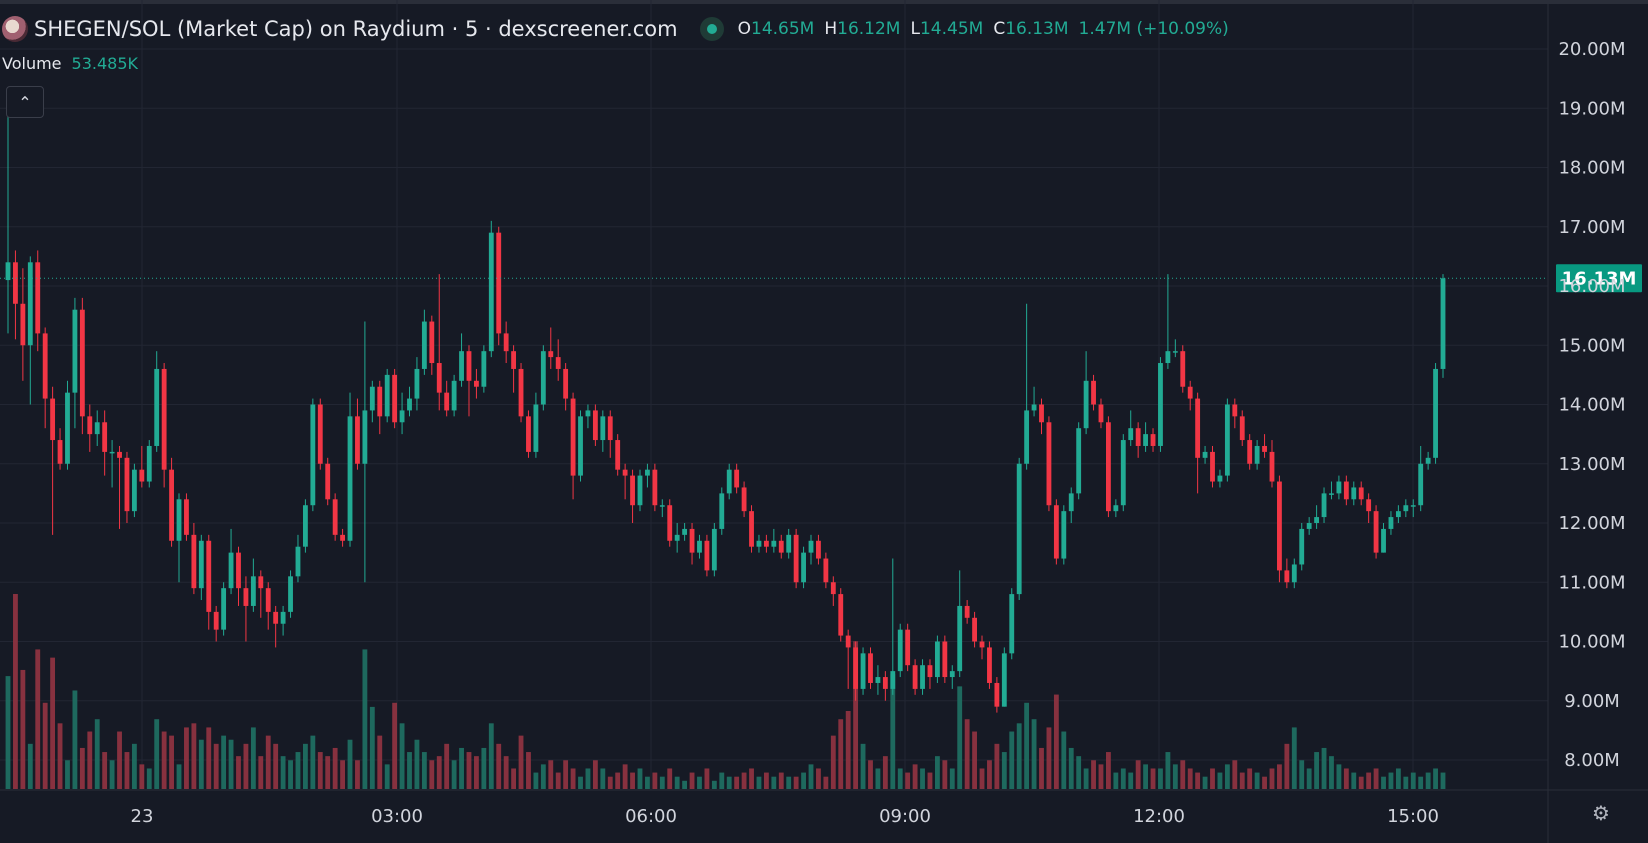 The image size is (1648, 843). I want to click on last-price-line: 16.13M, so click(821, 278).